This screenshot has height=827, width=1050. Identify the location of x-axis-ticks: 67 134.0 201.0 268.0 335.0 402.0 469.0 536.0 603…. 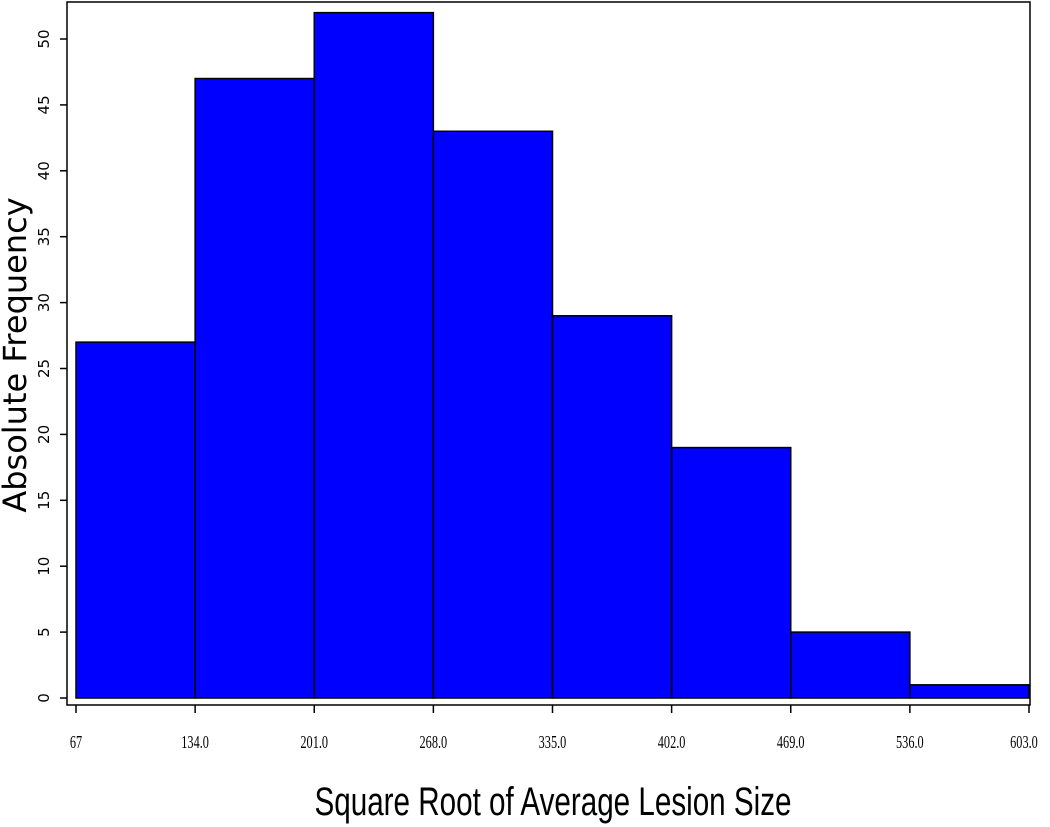
(554, 729).